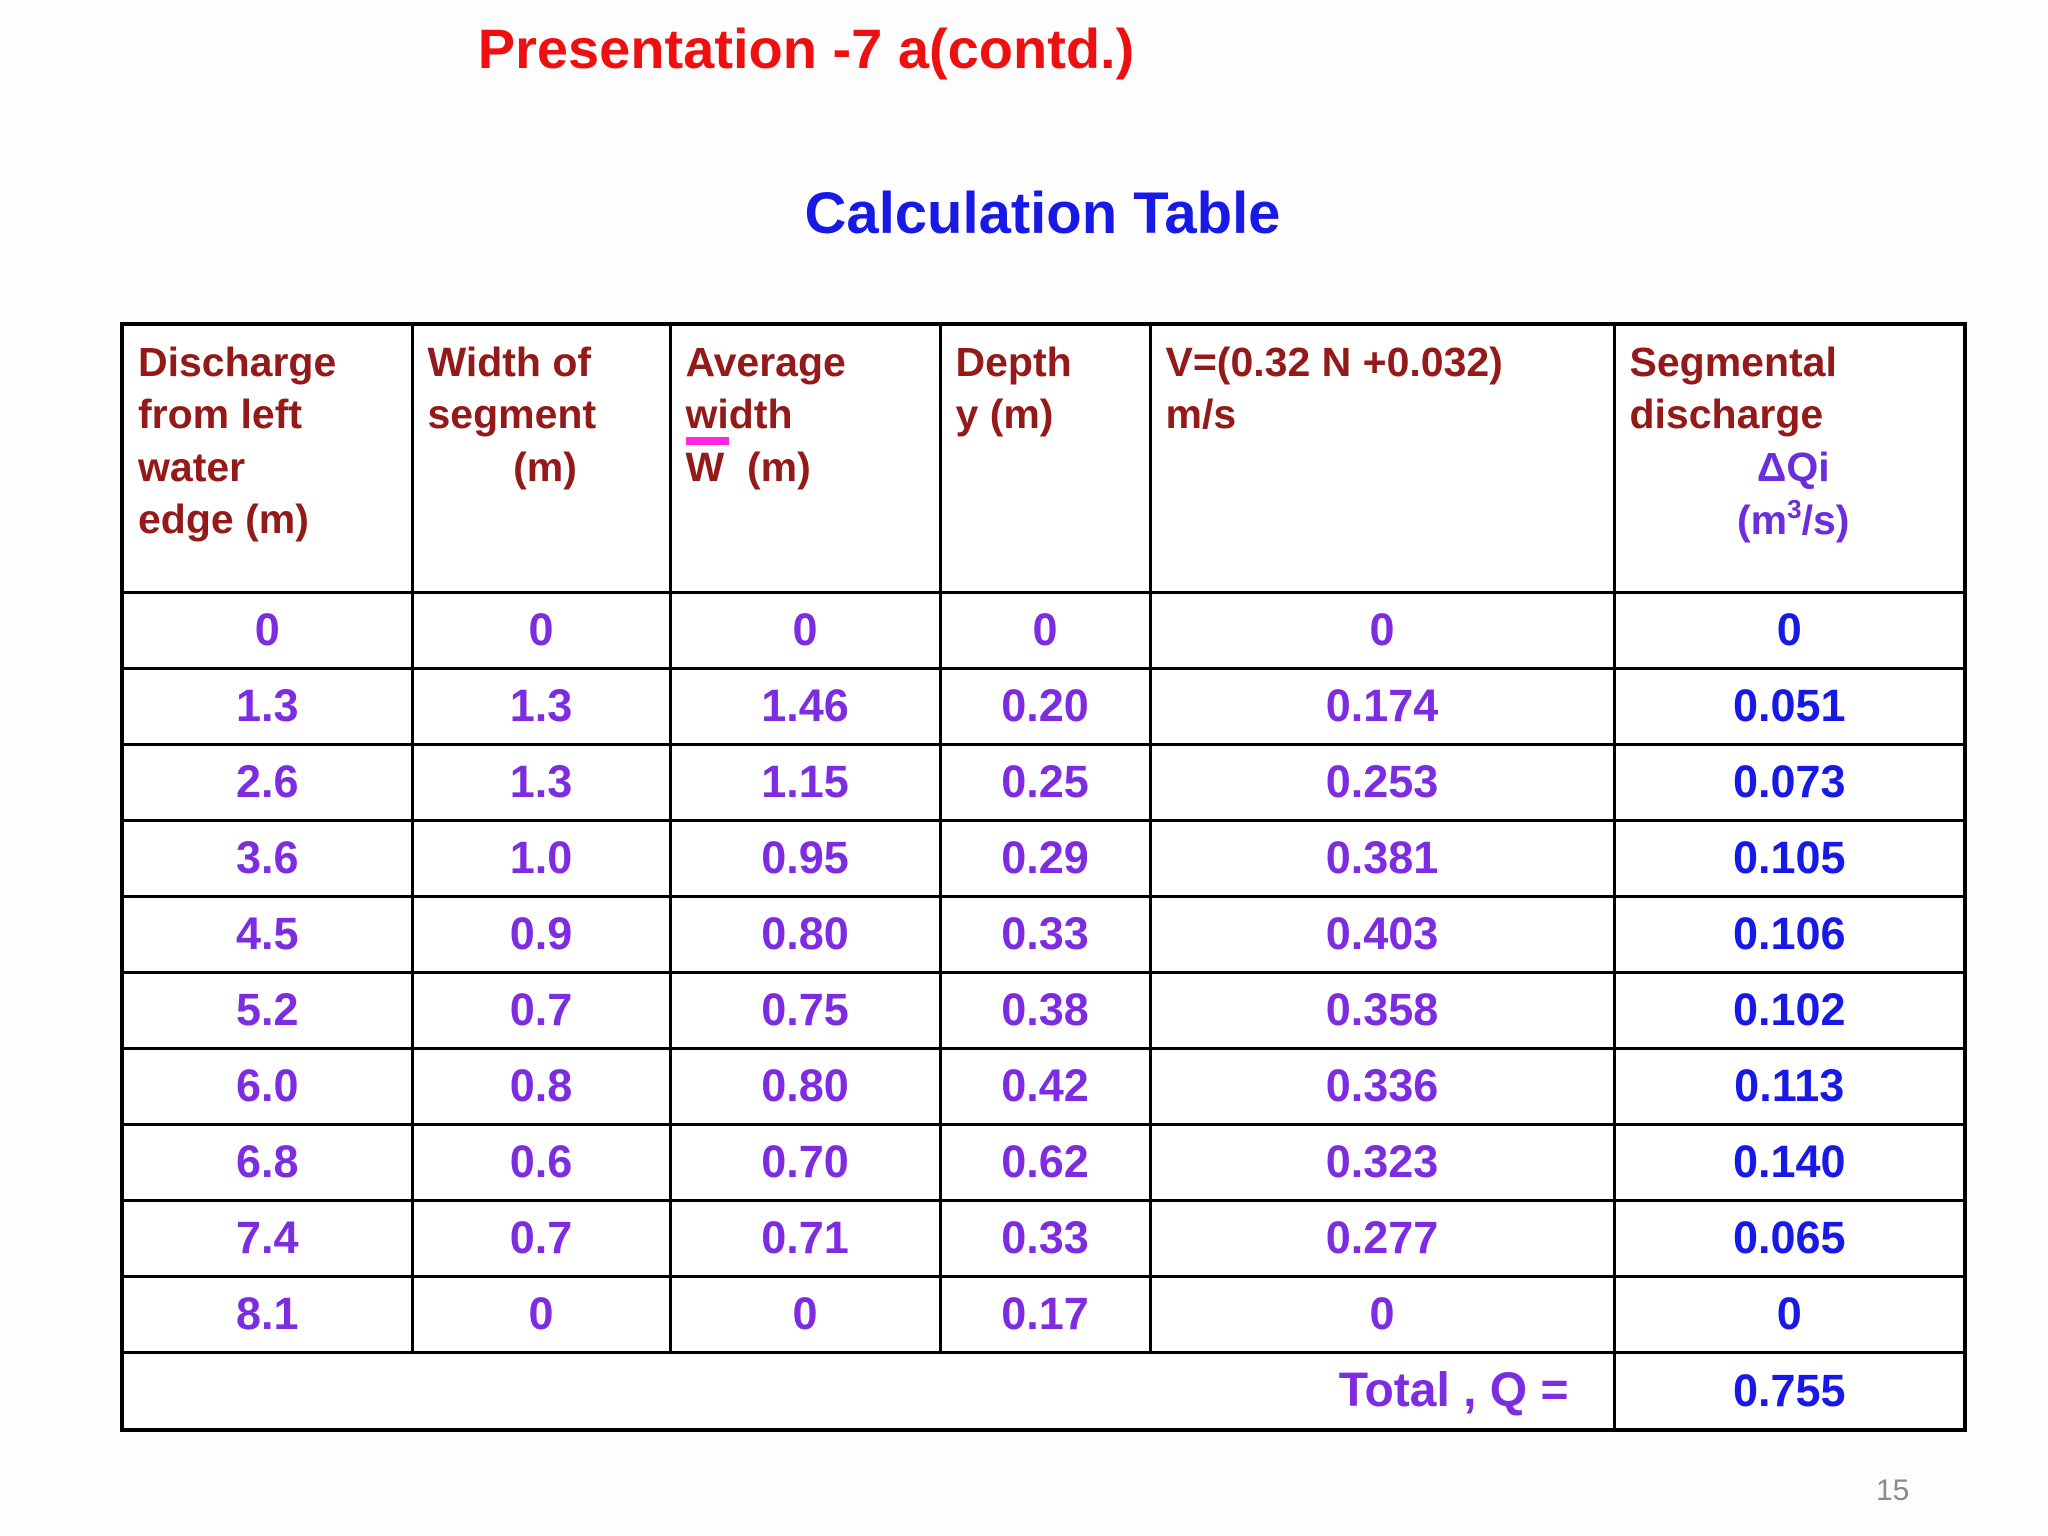 This screenshot has width=2048, height=1536. I want to click on header-width-of-segment: Width of segment (m), so click(541, 458).